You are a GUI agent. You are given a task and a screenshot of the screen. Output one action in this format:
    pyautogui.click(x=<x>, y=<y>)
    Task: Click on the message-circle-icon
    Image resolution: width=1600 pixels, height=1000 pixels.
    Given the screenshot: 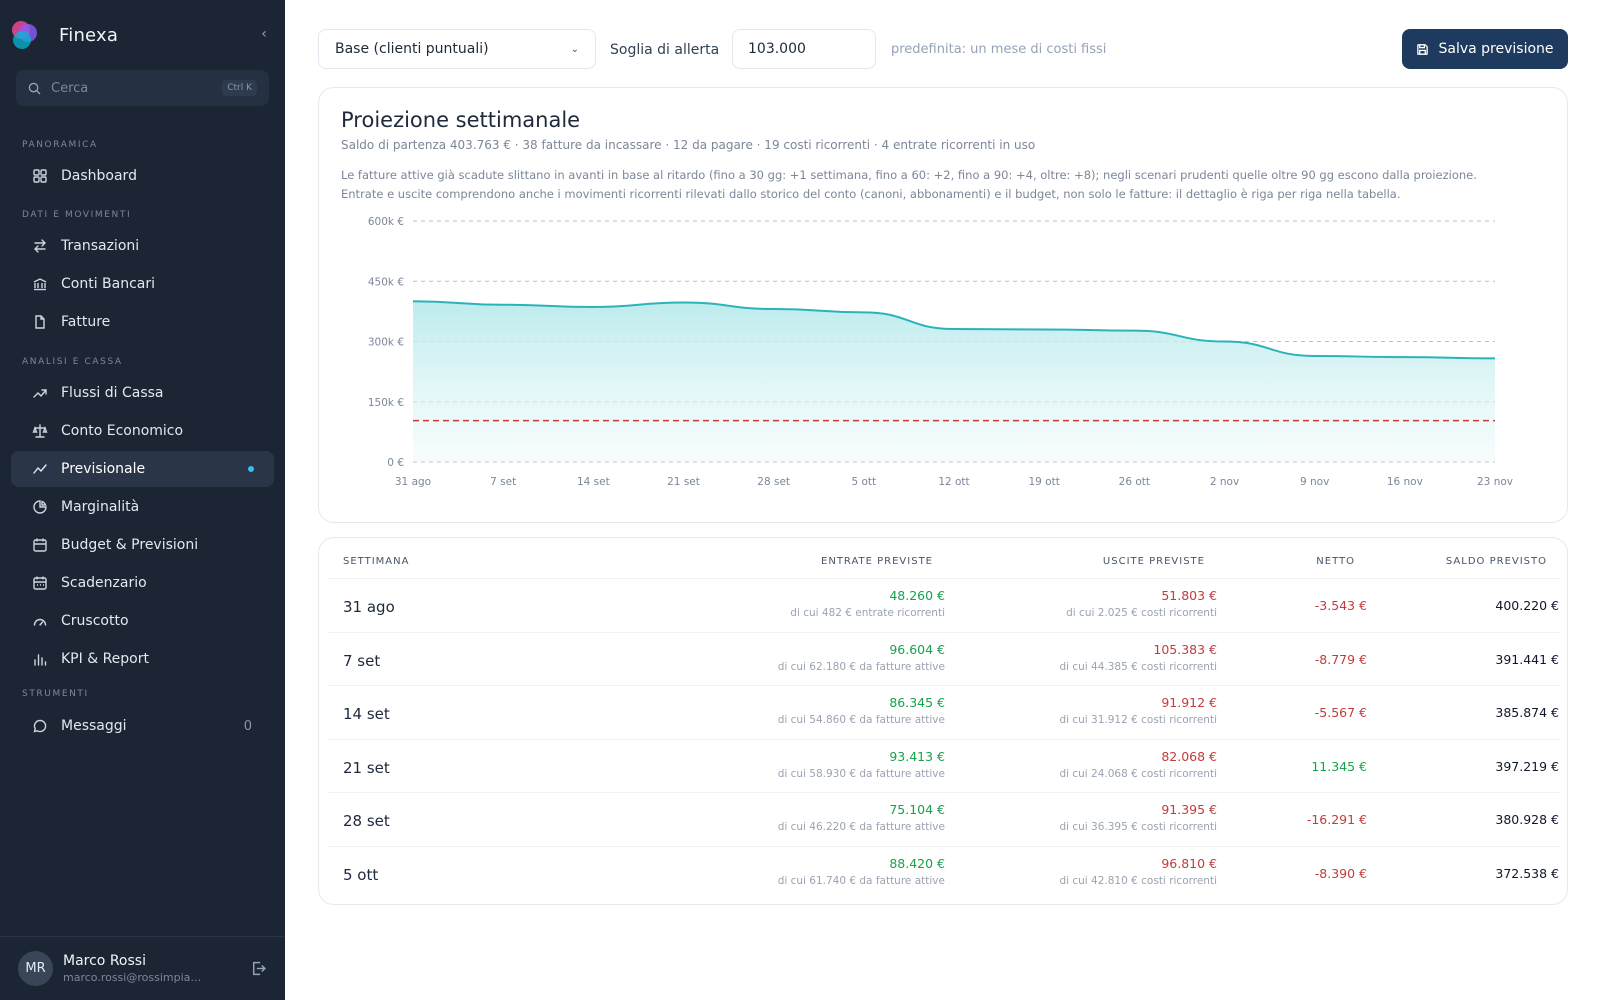 What is the action you would take?
    pyautogui.click(x=40, y=726)
    